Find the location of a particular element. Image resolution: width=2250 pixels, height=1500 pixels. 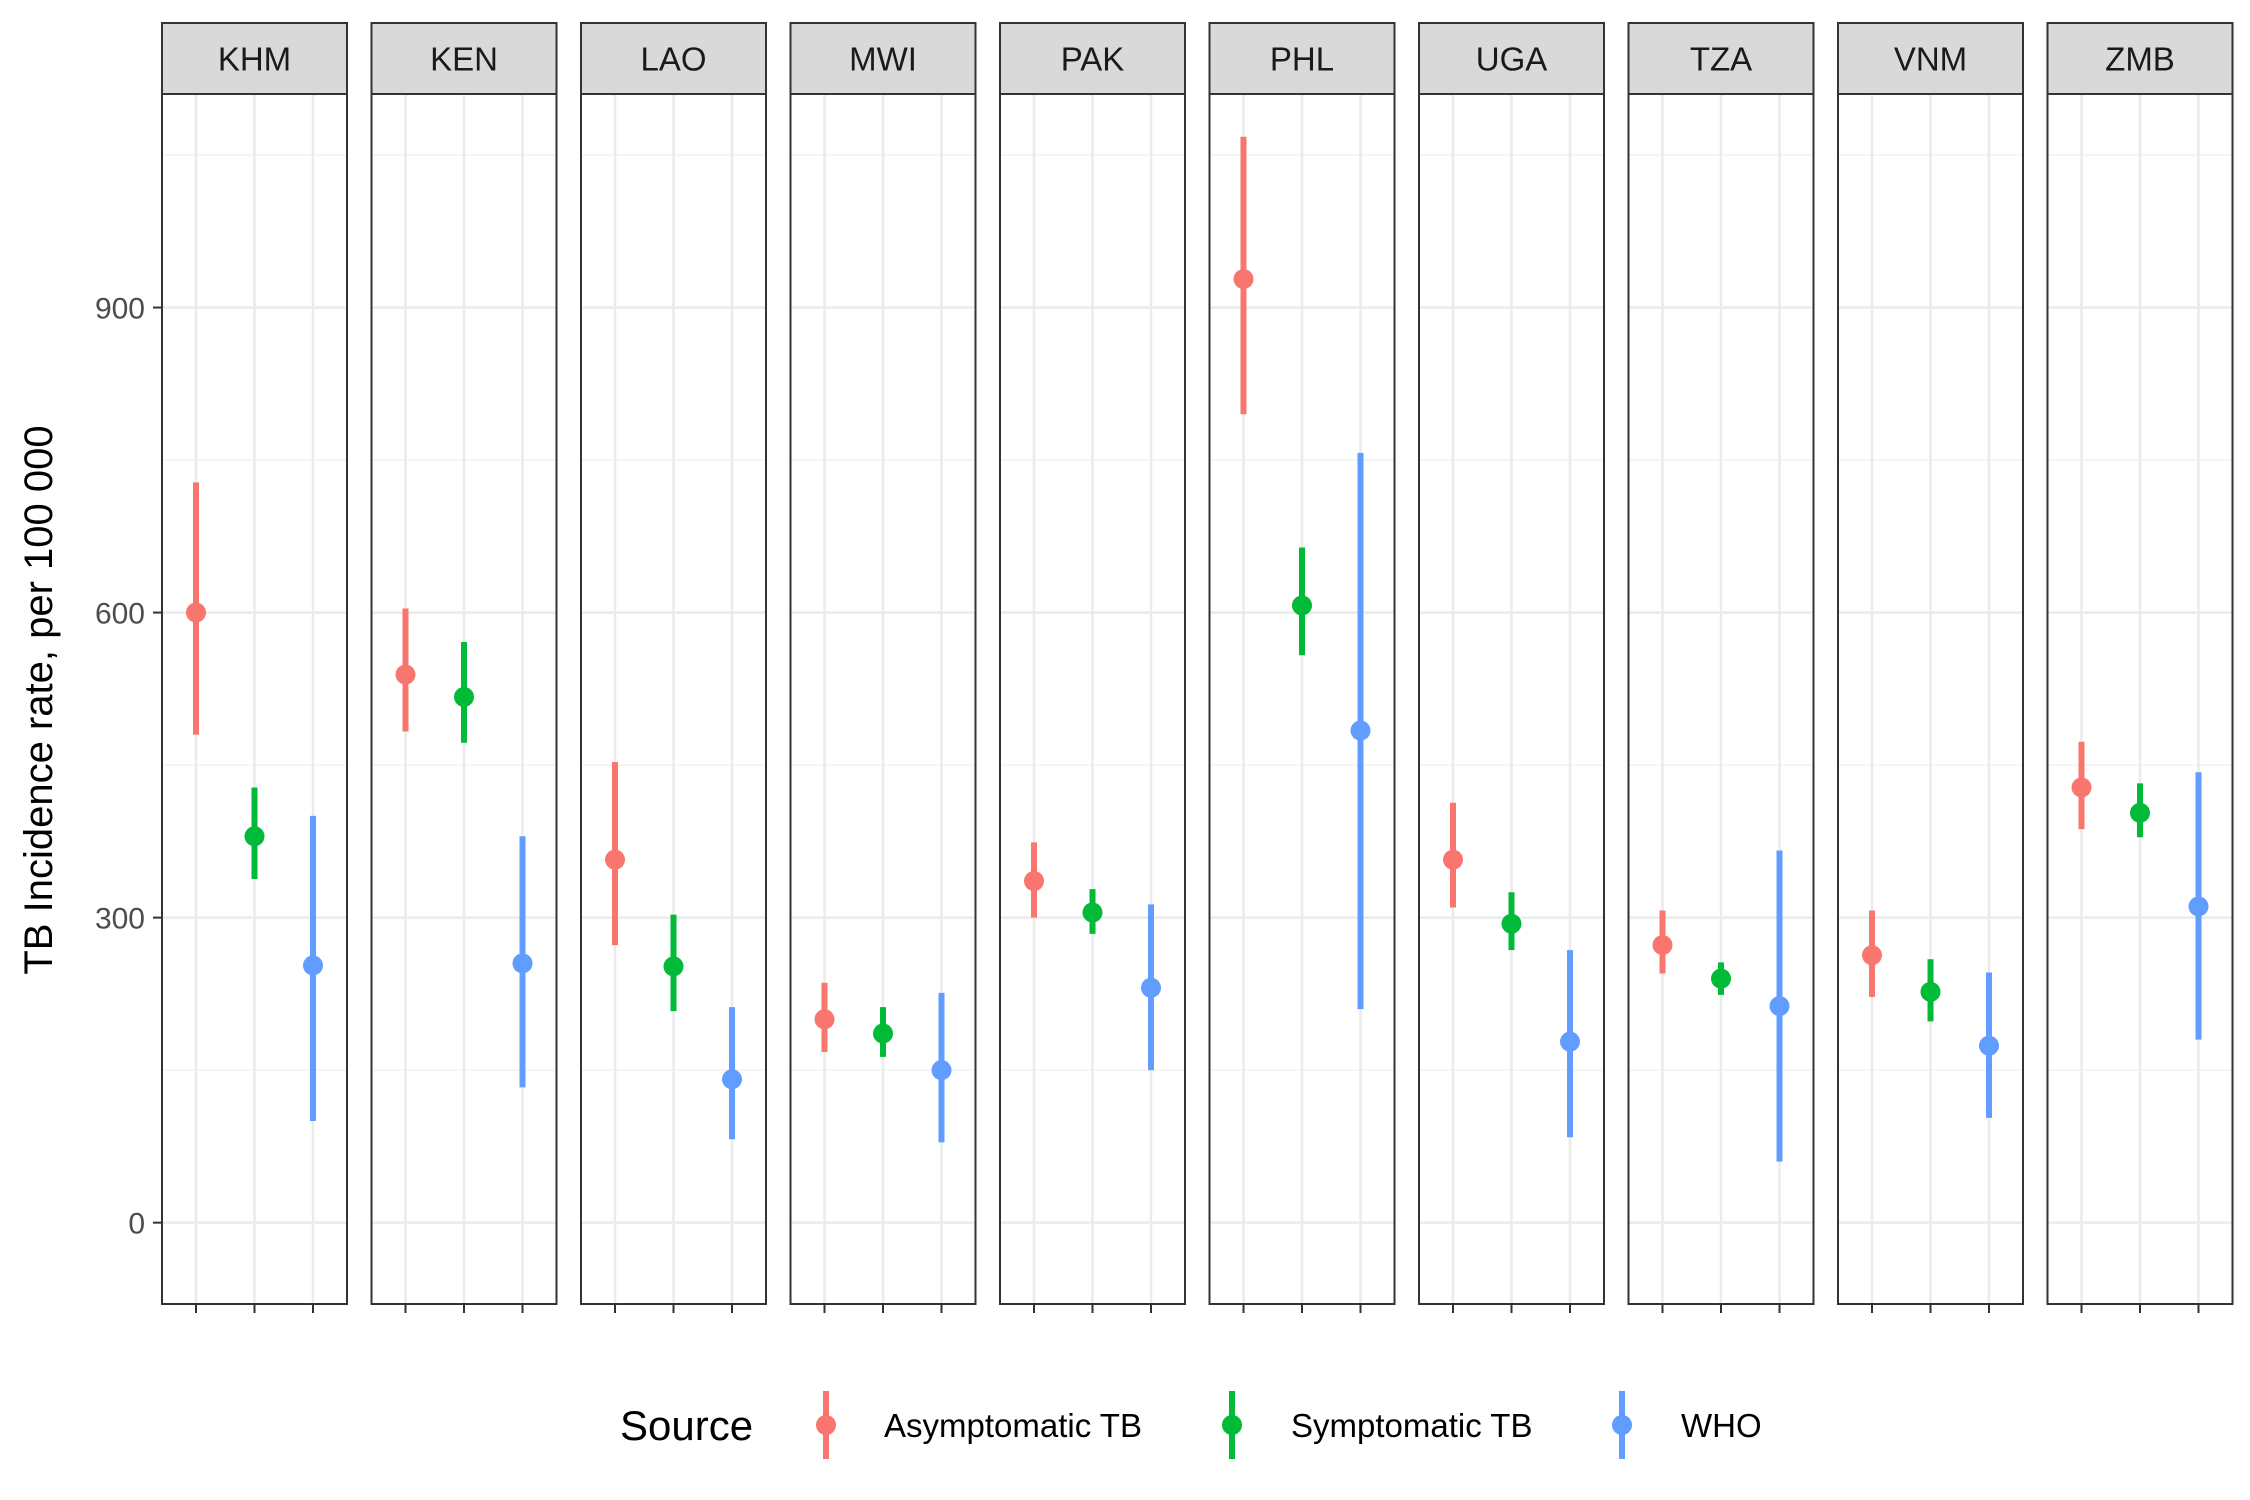

facet-label: PAK is located at coordinates (1093, 59).